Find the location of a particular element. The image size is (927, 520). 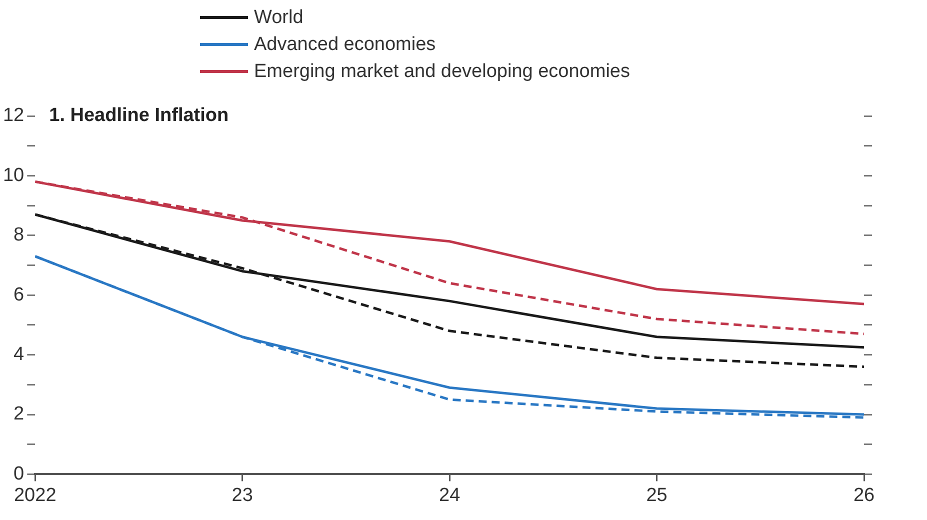

x-tick-label: 25 is located at coordinates (657, 495).